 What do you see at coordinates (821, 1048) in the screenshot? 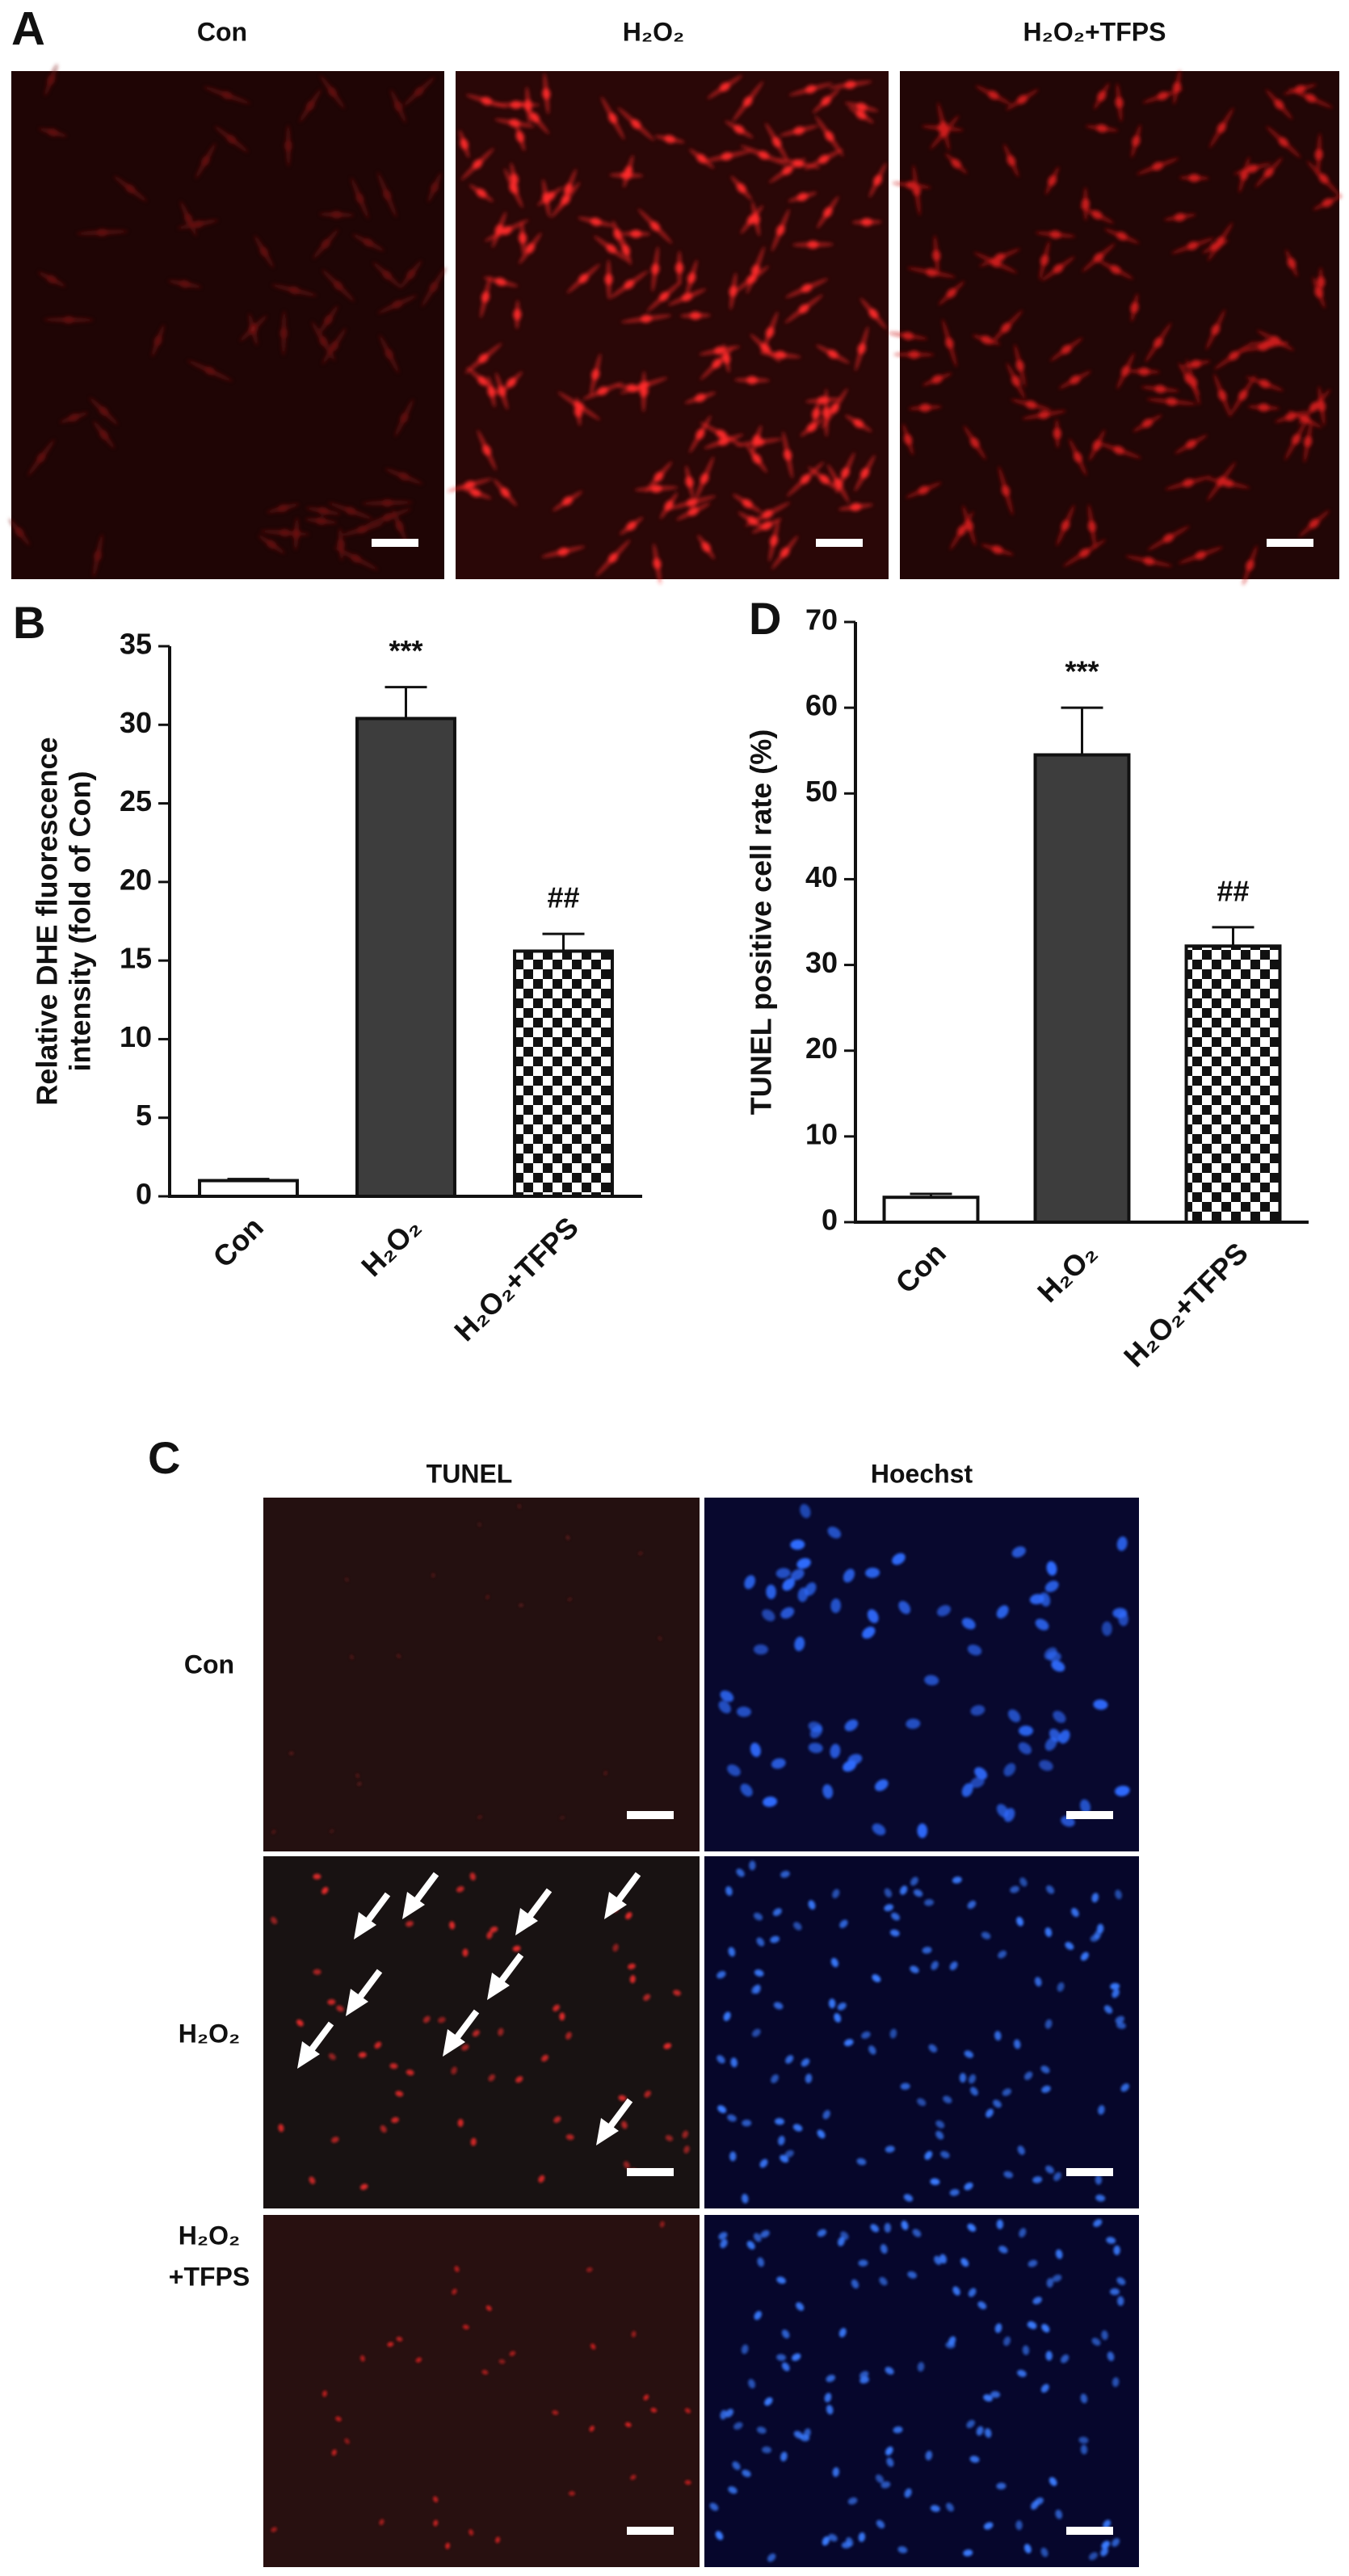
I see `y-tick-label: 20` at bounding box center [821, 1048].